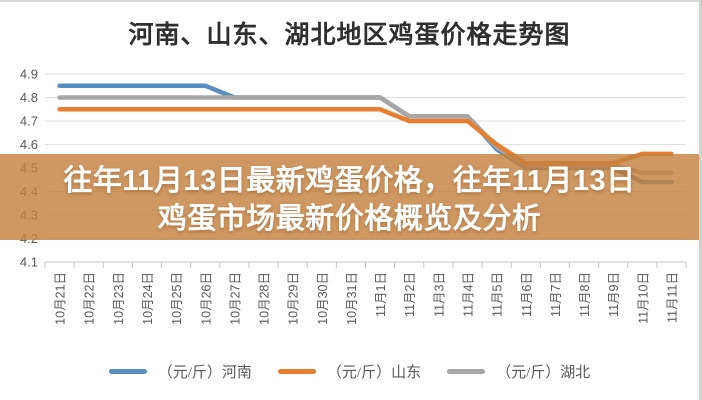  Describe the element at coordinates (294, 298) in the screenshot. I see `x-axis-tick-label: 10月29日` at that location.